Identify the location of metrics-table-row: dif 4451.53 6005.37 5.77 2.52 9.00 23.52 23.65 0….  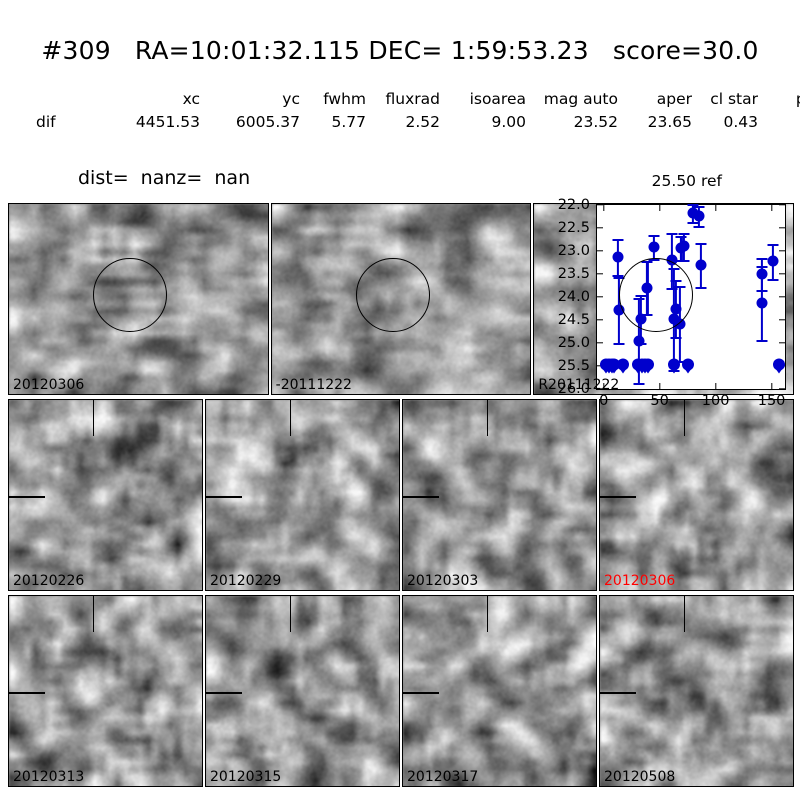
(380, 122).